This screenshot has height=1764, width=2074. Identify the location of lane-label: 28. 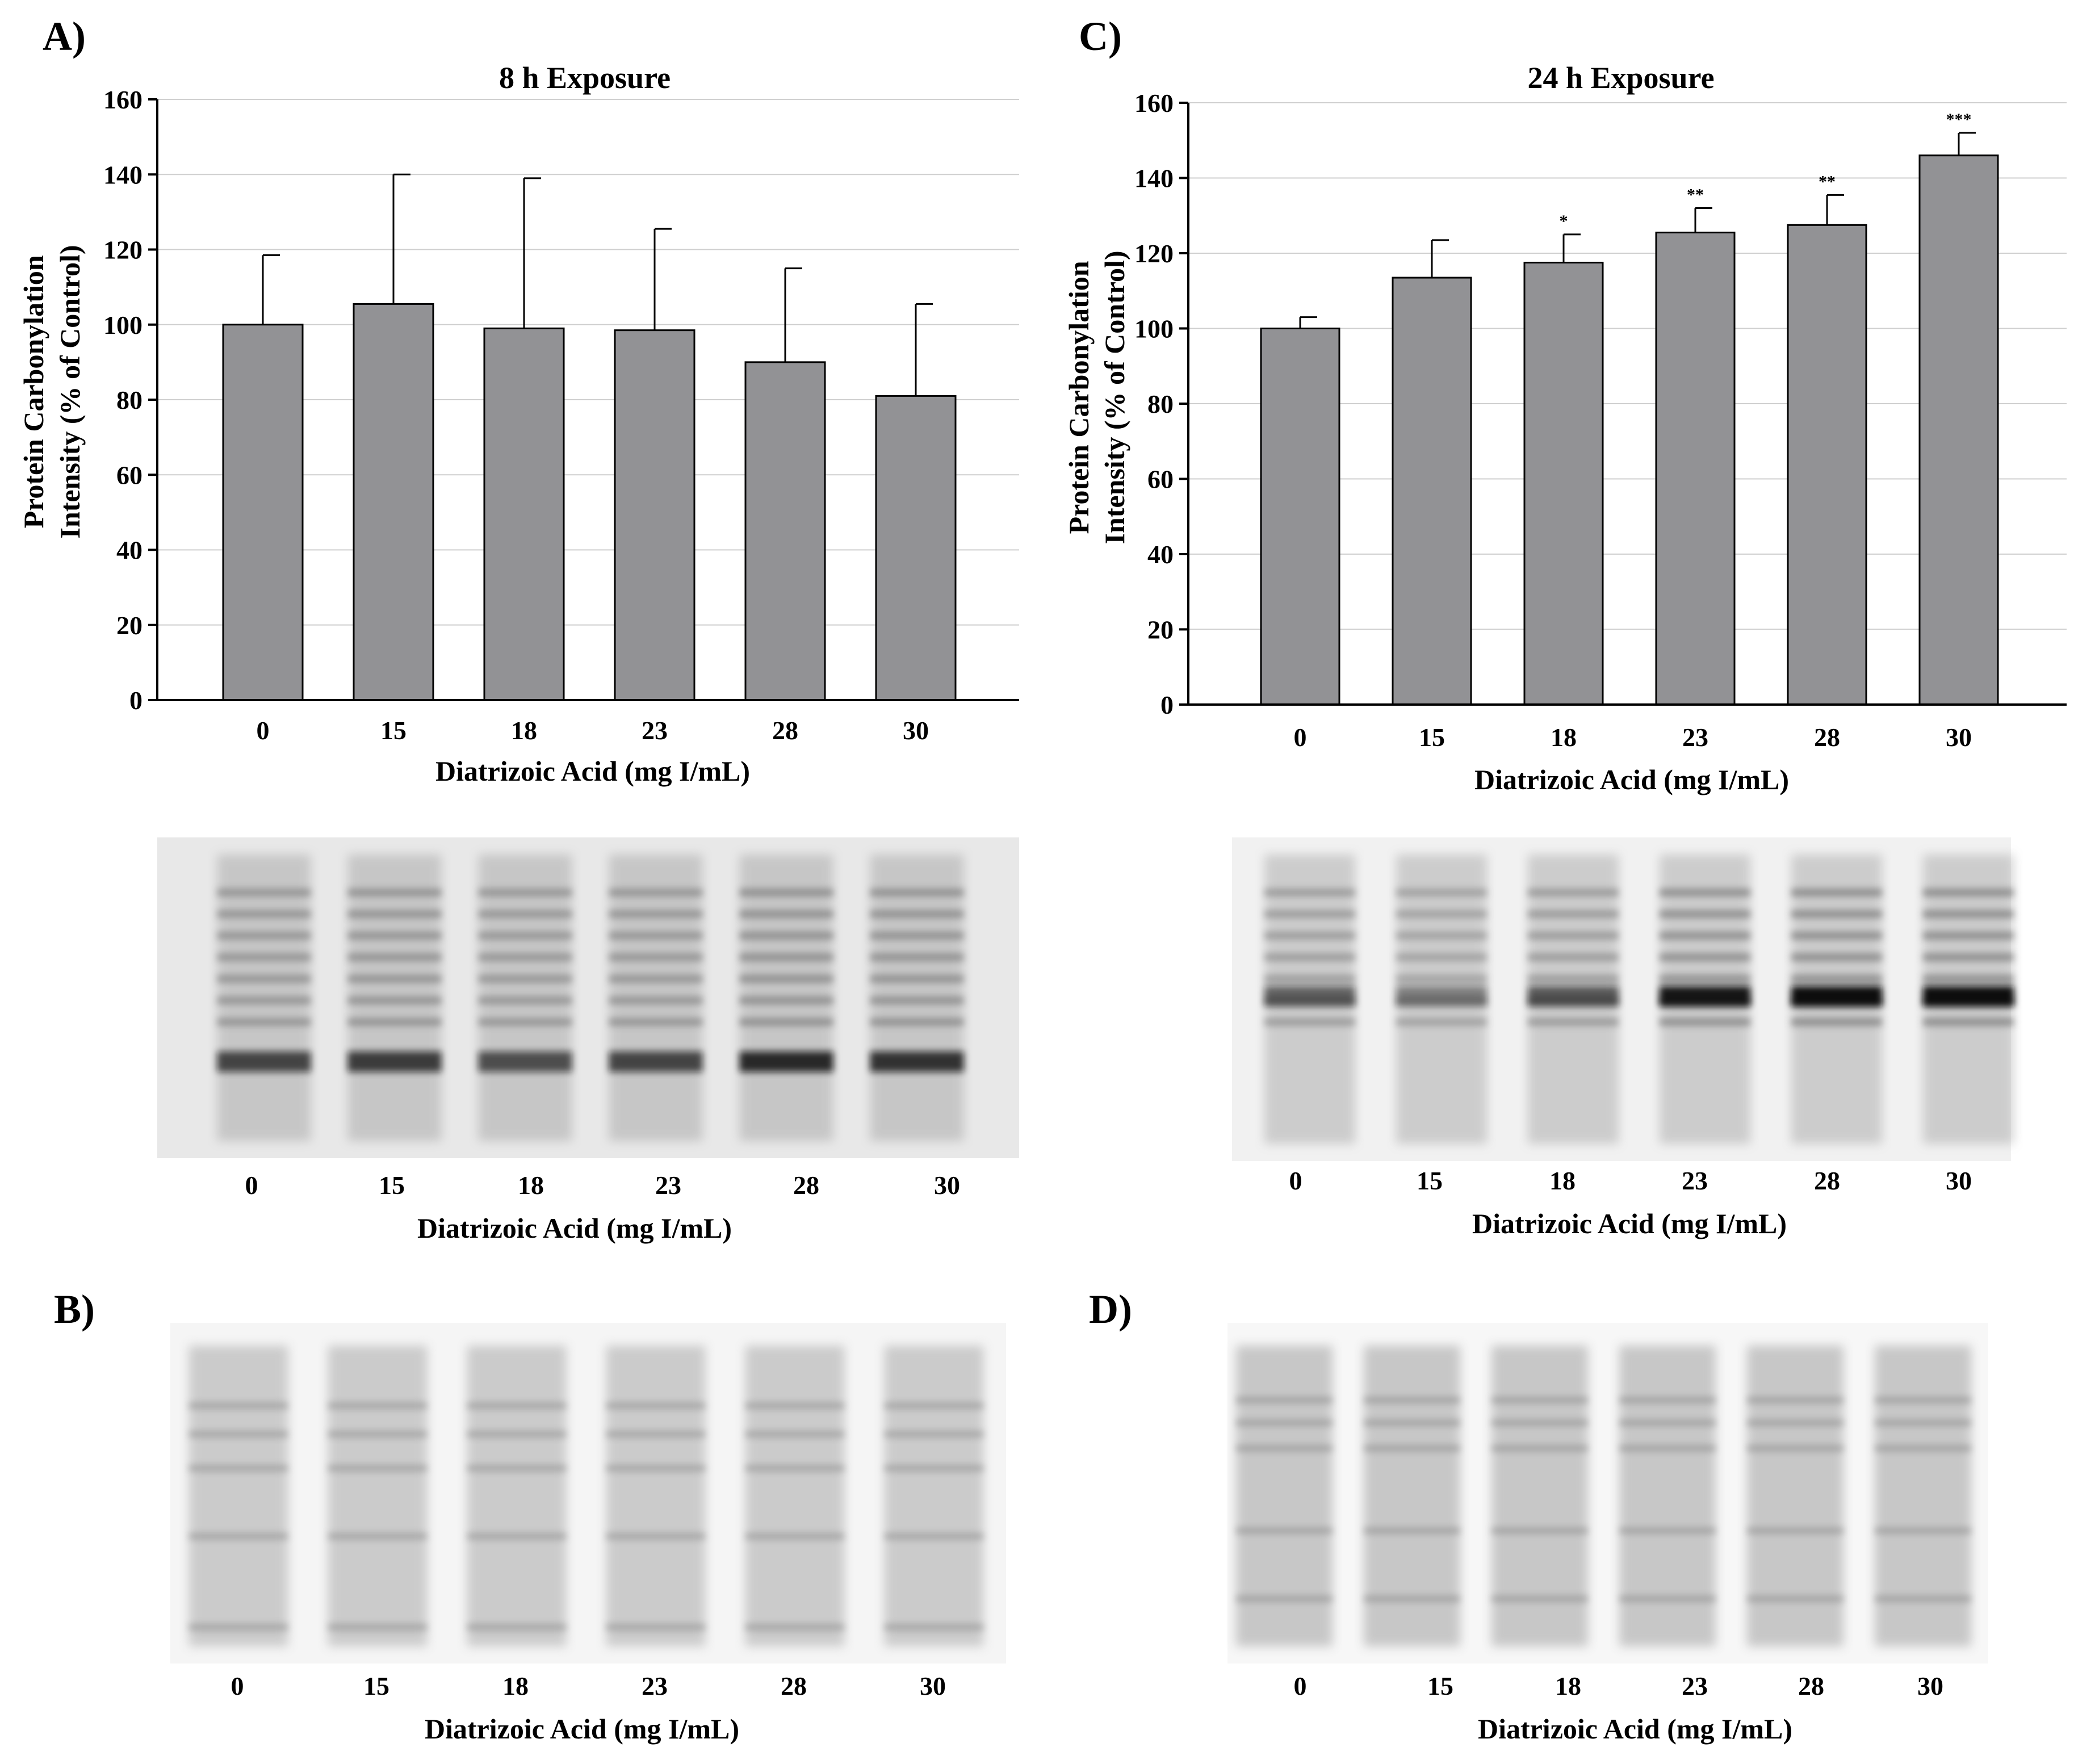
(1811, 1685).